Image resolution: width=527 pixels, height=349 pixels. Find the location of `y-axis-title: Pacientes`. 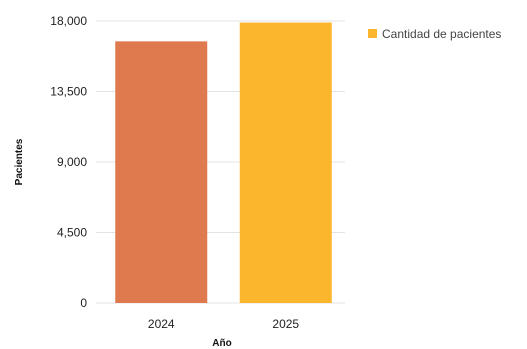

y-axis-title: Pacientes is located at coordinates (19, 161).